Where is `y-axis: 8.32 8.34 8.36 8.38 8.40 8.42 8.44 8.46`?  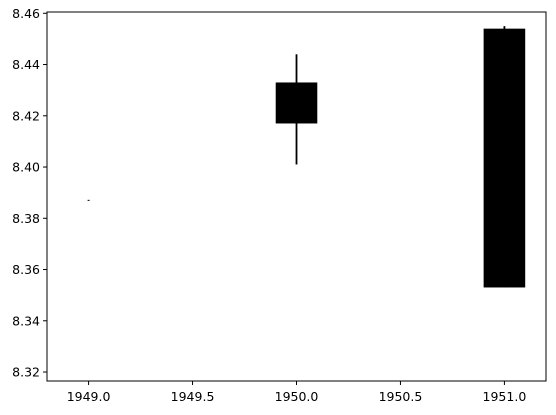 y-axis: 8.32 8.34 8.36 8.38 8.40 8.42 8.44 8.46 is located at coordinates (29, 193).